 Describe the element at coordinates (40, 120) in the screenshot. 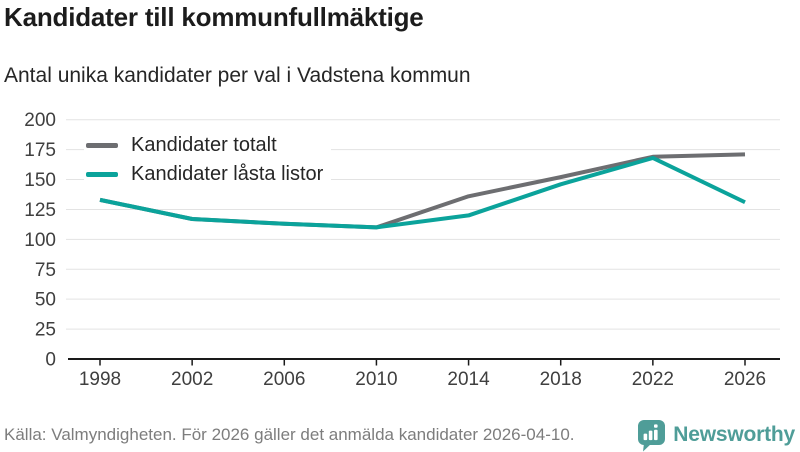

I see `y-tick-label-200: 200` at that location.